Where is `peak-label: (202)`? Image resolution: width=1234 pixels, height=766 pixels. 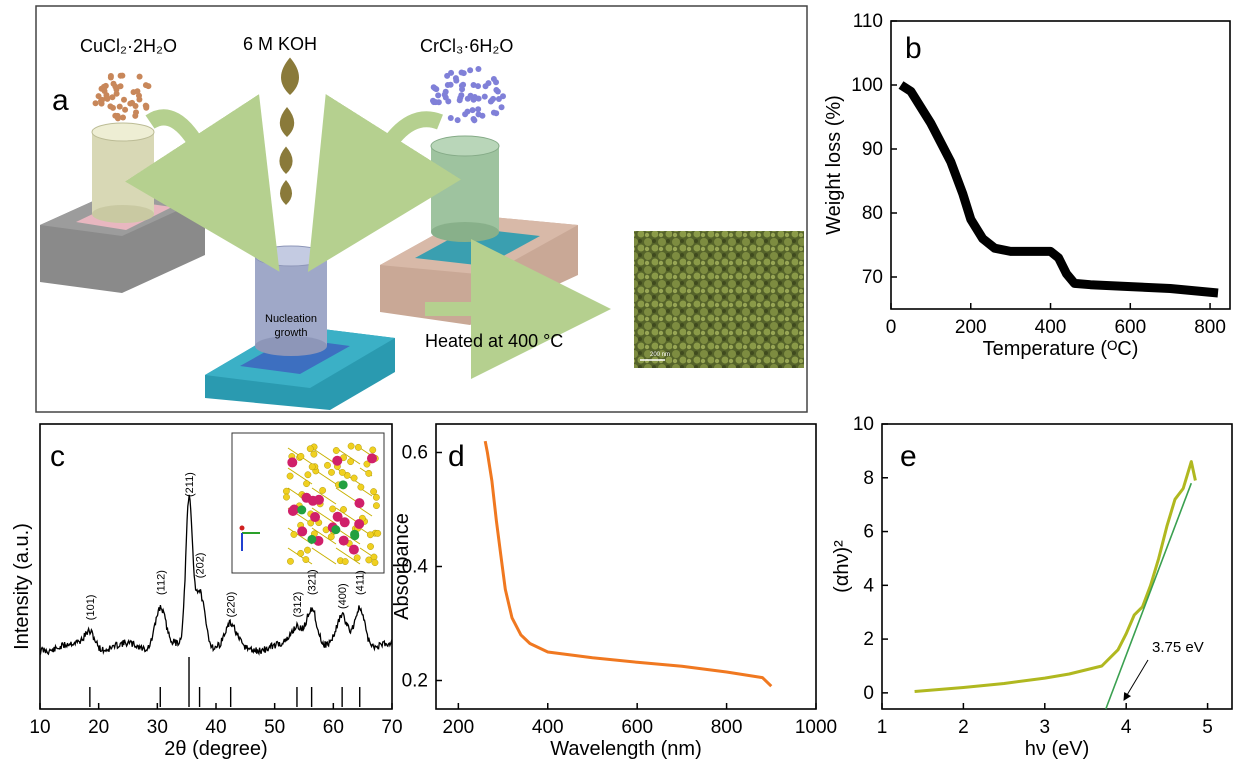
peak-label: (202) is located at coordinates (201, 566).